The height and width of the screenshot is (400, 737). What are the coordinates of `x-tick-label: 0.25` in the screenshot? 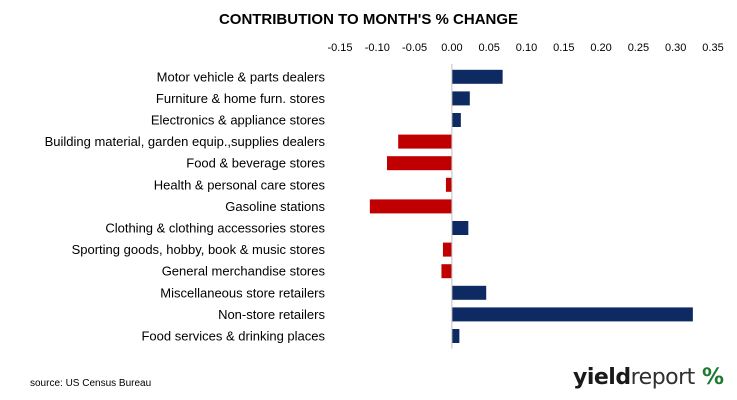 It's located at (638, 48).